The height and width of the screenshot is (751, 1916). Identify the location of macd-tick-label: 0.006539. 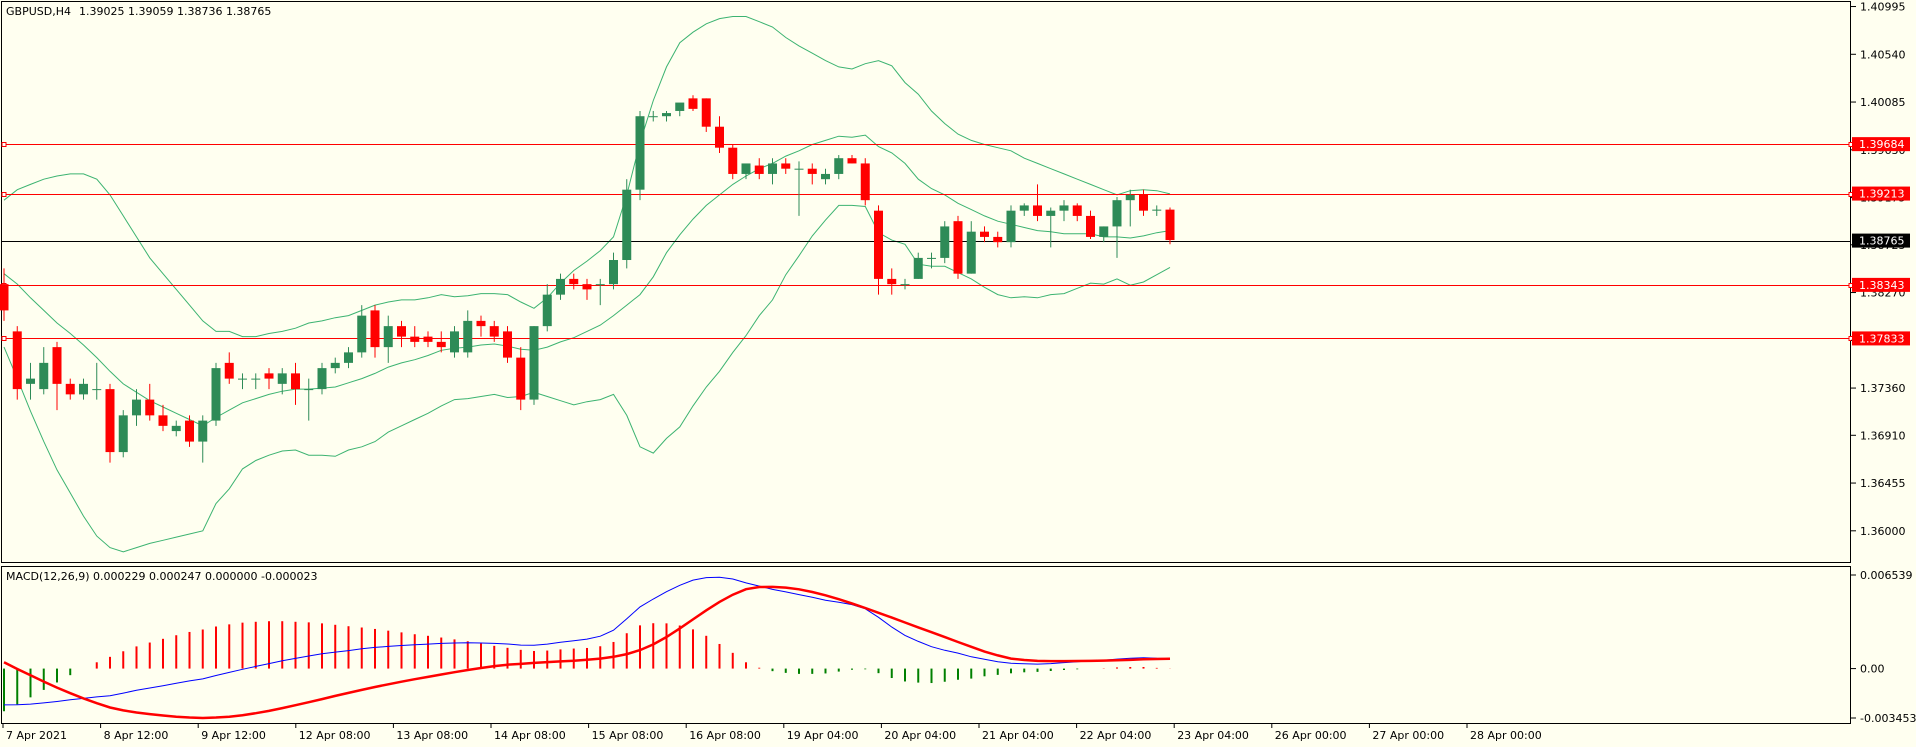
(1886, 575).